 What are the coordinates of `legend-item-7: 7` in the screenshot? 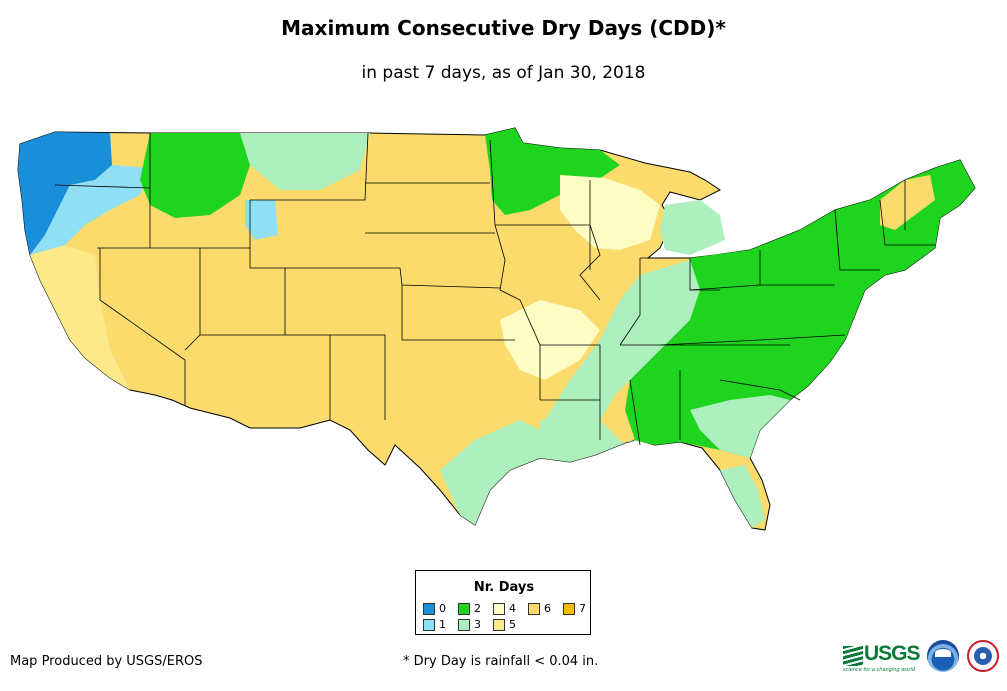 It's located at (574, 609).